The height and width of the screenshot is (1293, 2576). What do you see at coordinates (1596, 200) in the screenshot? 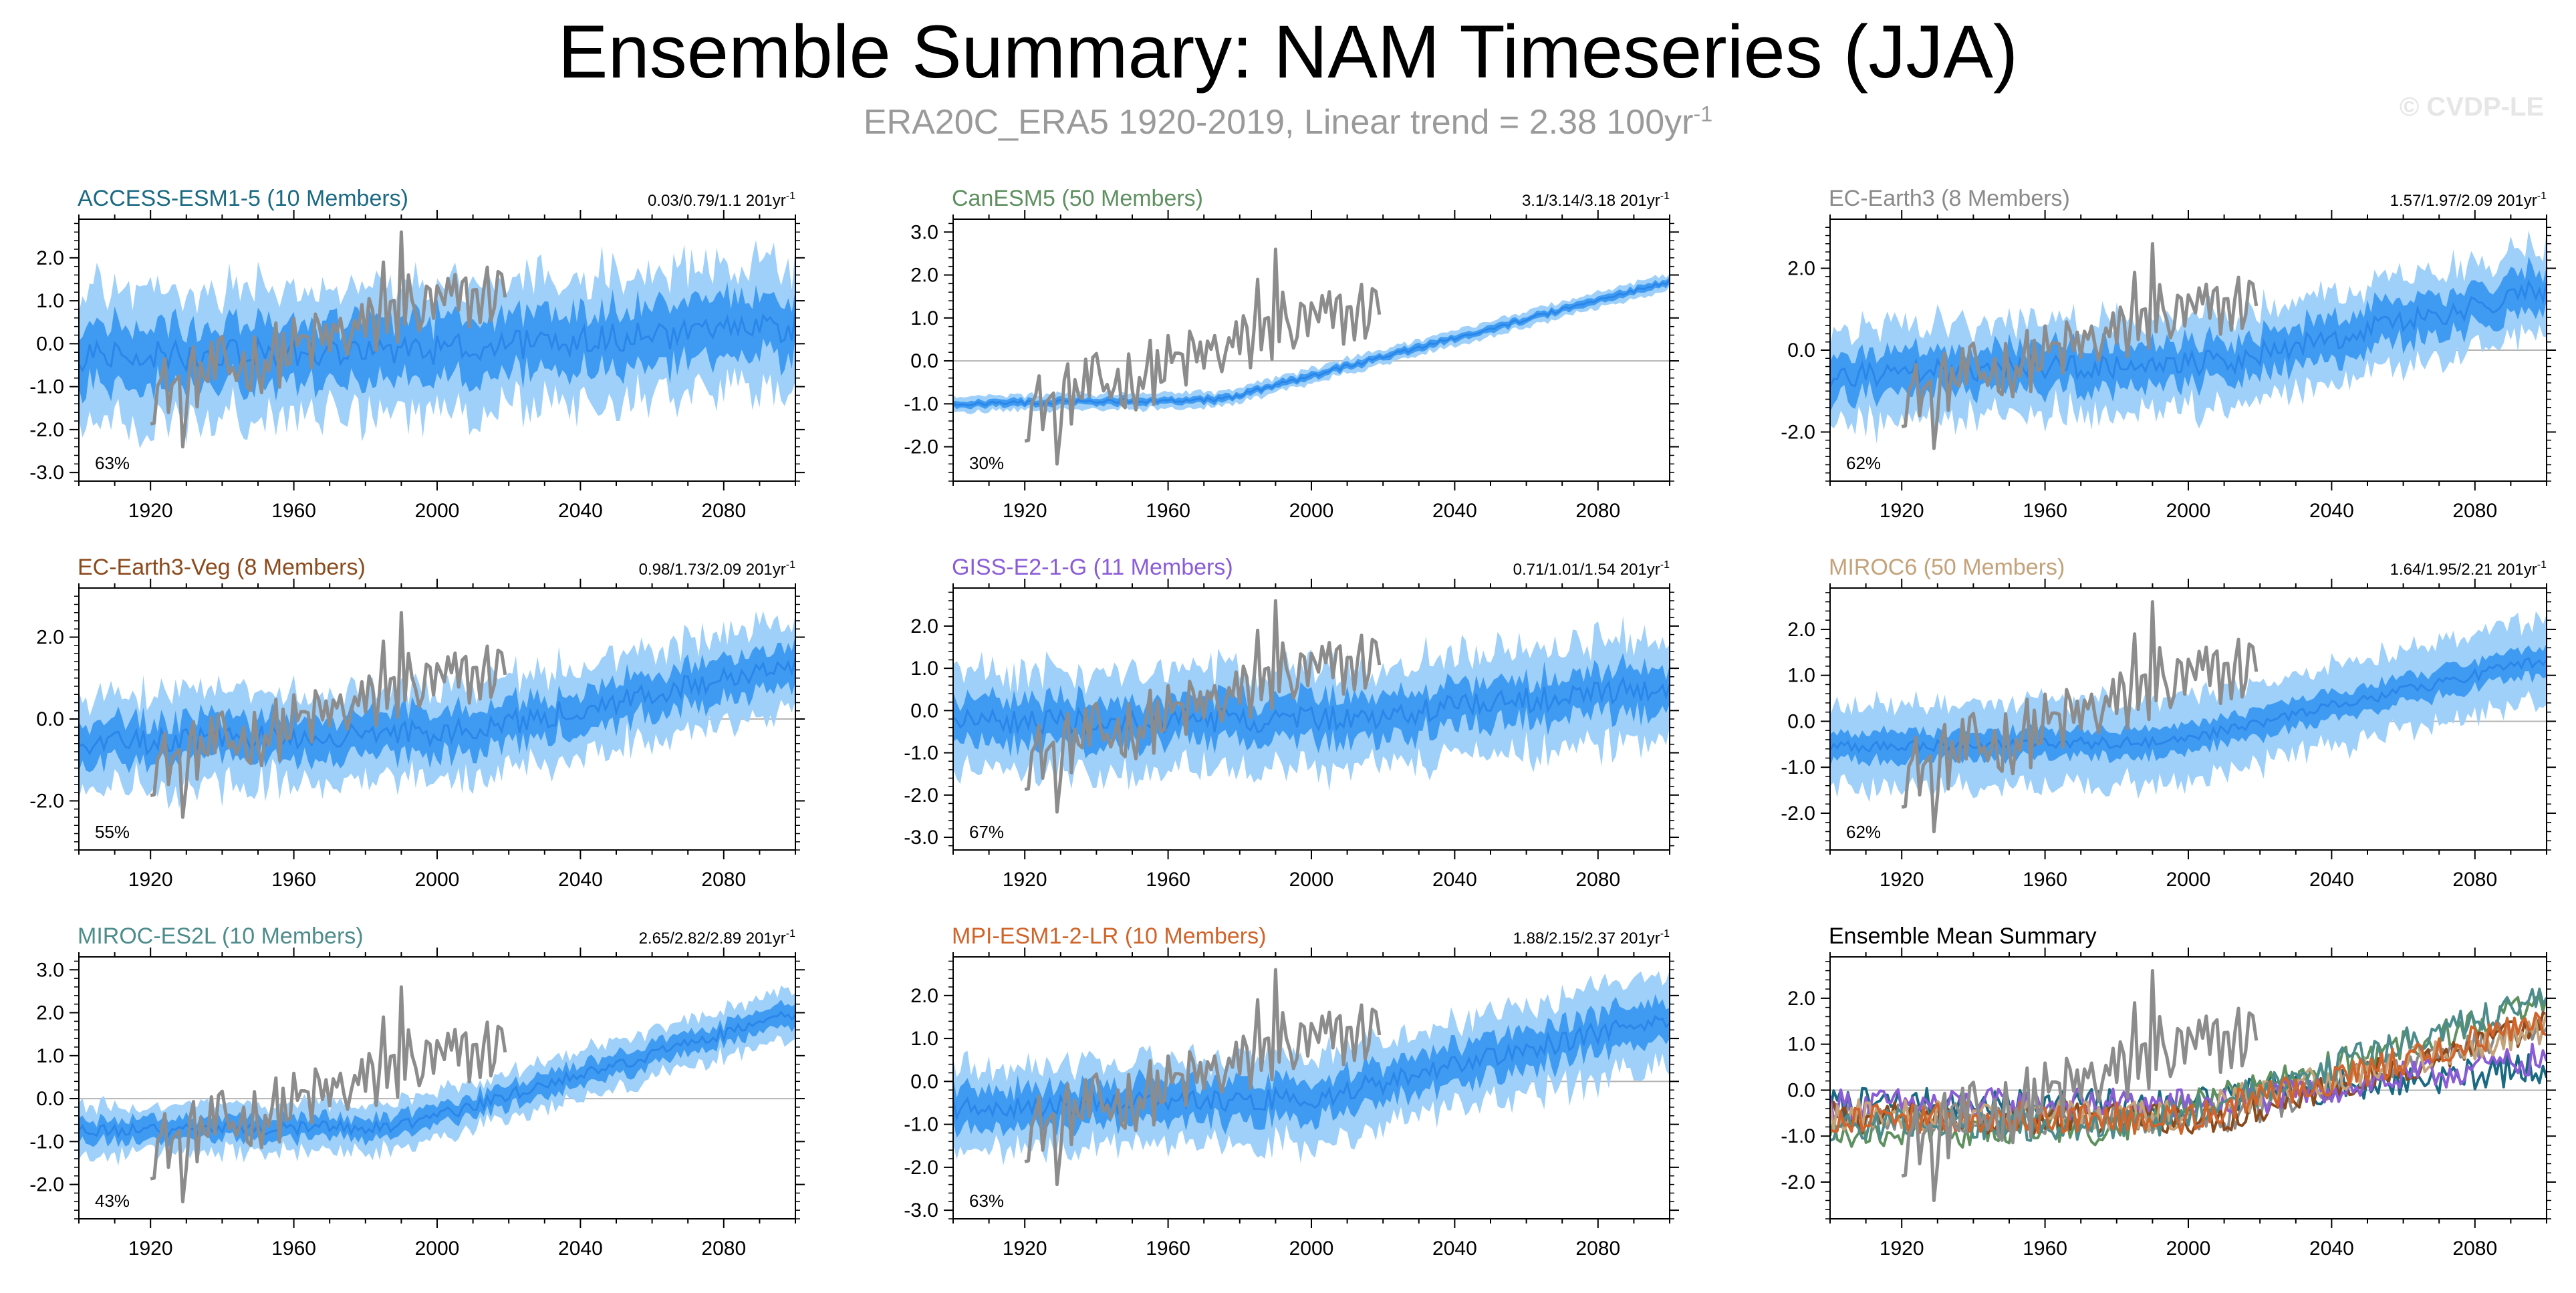
I see `trend-label: 3.1/3.14/3.18 201yr-1` at bounding box center [1596, 200].